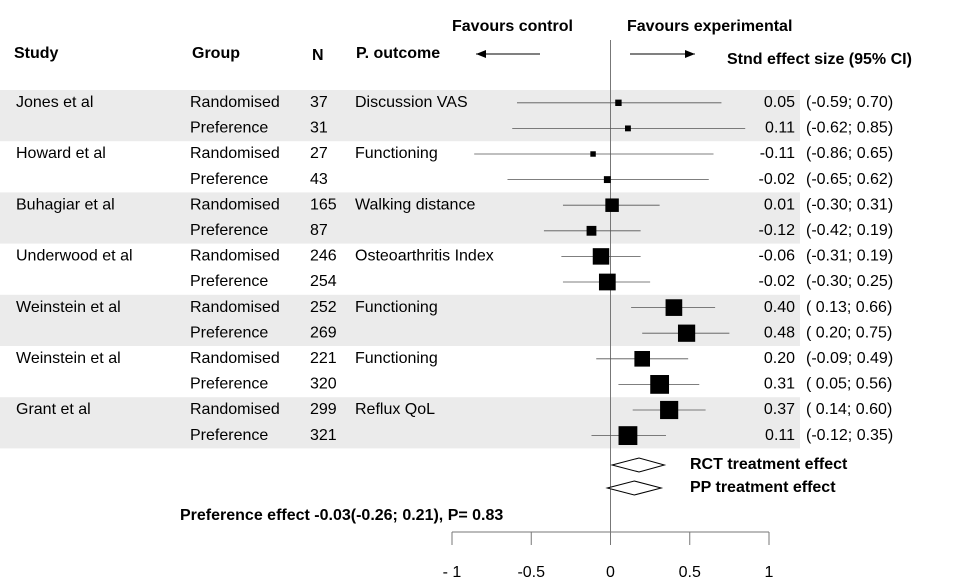 The image size is (978, 579). I want to click on header: N, so click(318, 55).